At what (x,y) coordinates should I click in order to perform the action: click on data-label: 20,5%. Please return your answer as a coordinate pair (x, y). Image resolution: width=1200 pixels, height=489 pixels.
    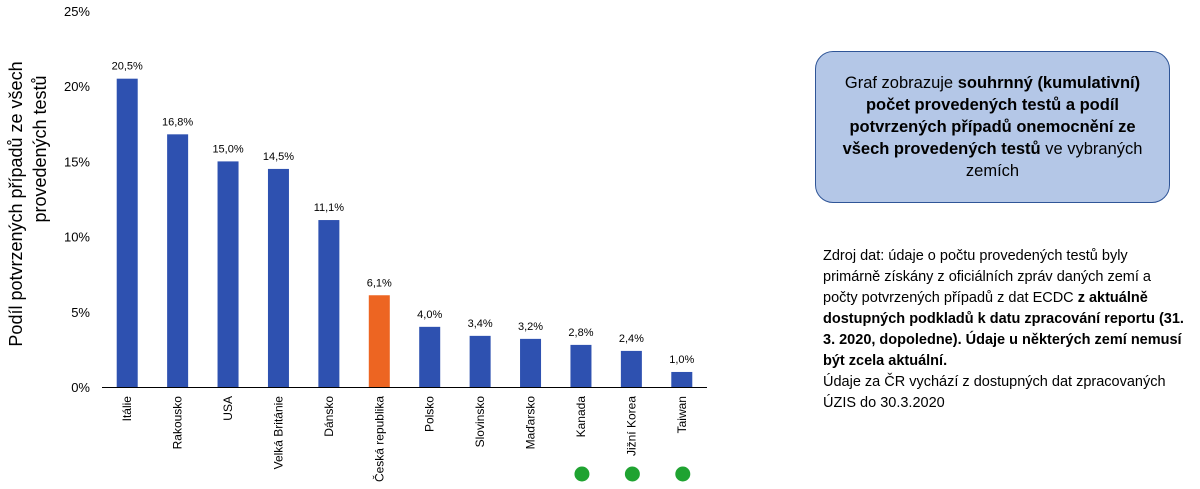
    Looking at the image, I should click on (127, 67).